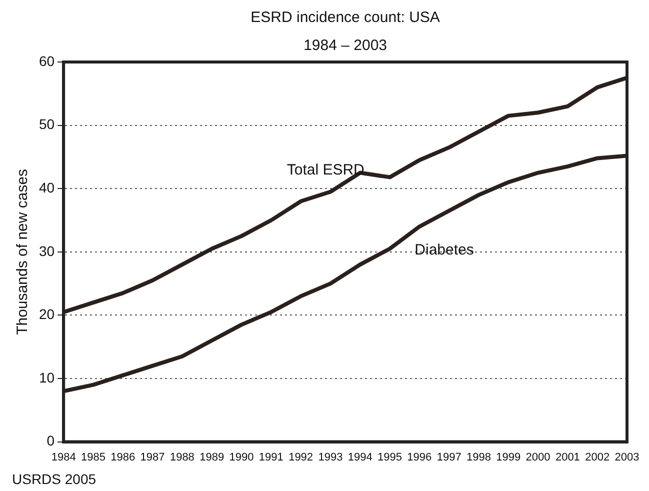  What do you see at coordinates (325, 170) in the screenshot?
I see `series-label: Total ESRD` at bounding box center [325, 170].